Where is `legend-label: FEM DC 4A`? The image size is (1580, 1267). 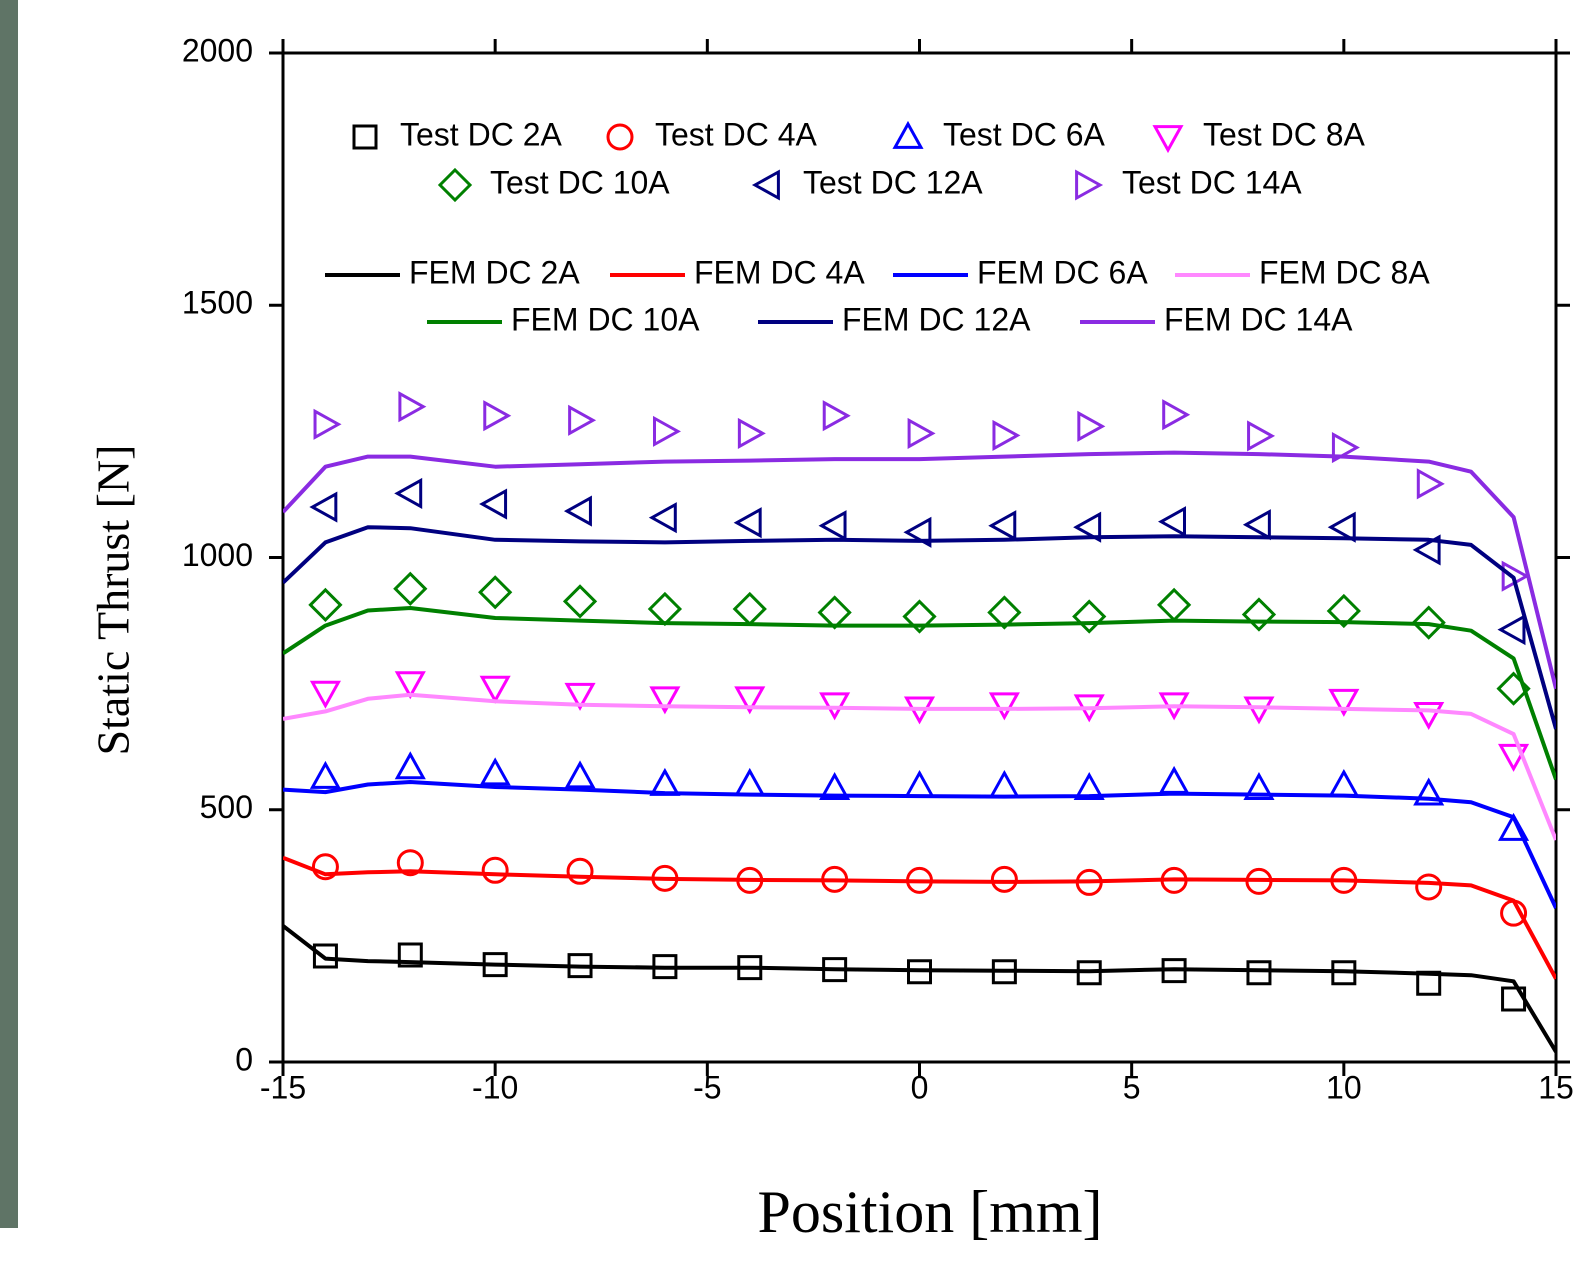 legend-label: FEM DC 4A is located at coordinates (779, 272).